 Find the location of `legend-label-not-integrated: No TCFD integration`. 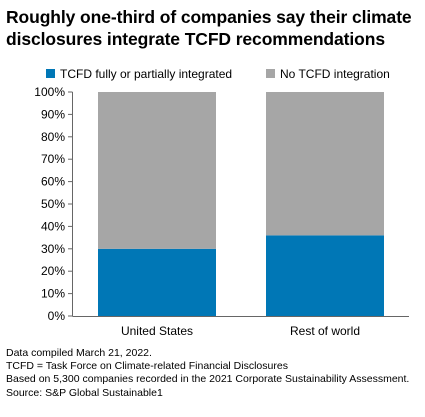

legend-label-not-integrated: No TCFD integration is located at coordinates (335, 74).